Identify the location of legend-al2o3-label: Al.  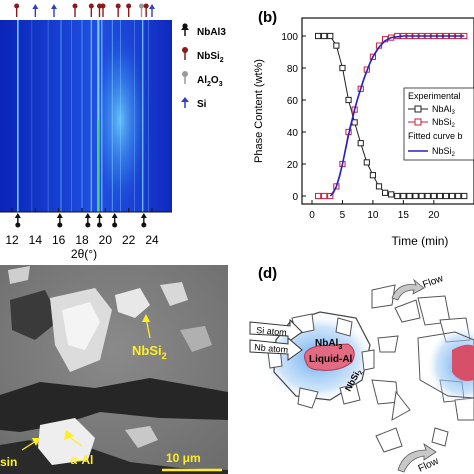
(202, 80).